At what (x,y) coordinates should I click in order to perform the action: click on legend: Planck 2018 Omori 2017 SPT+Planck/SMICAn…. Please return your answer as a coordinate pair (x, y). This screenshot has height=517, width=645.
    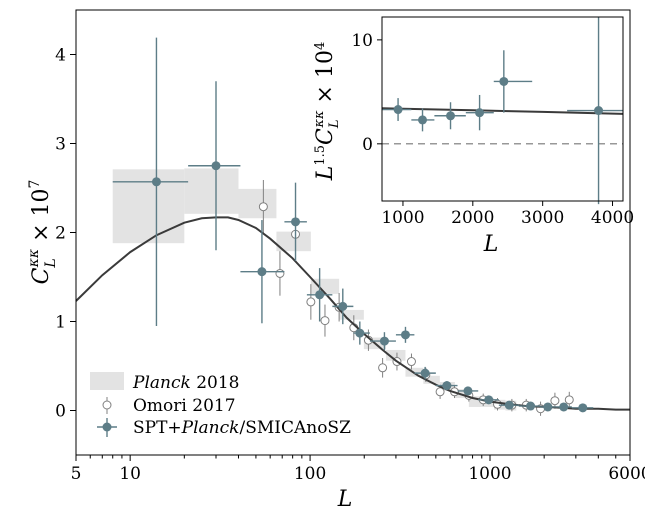
    Looking at the image, I should click on (220, 405).